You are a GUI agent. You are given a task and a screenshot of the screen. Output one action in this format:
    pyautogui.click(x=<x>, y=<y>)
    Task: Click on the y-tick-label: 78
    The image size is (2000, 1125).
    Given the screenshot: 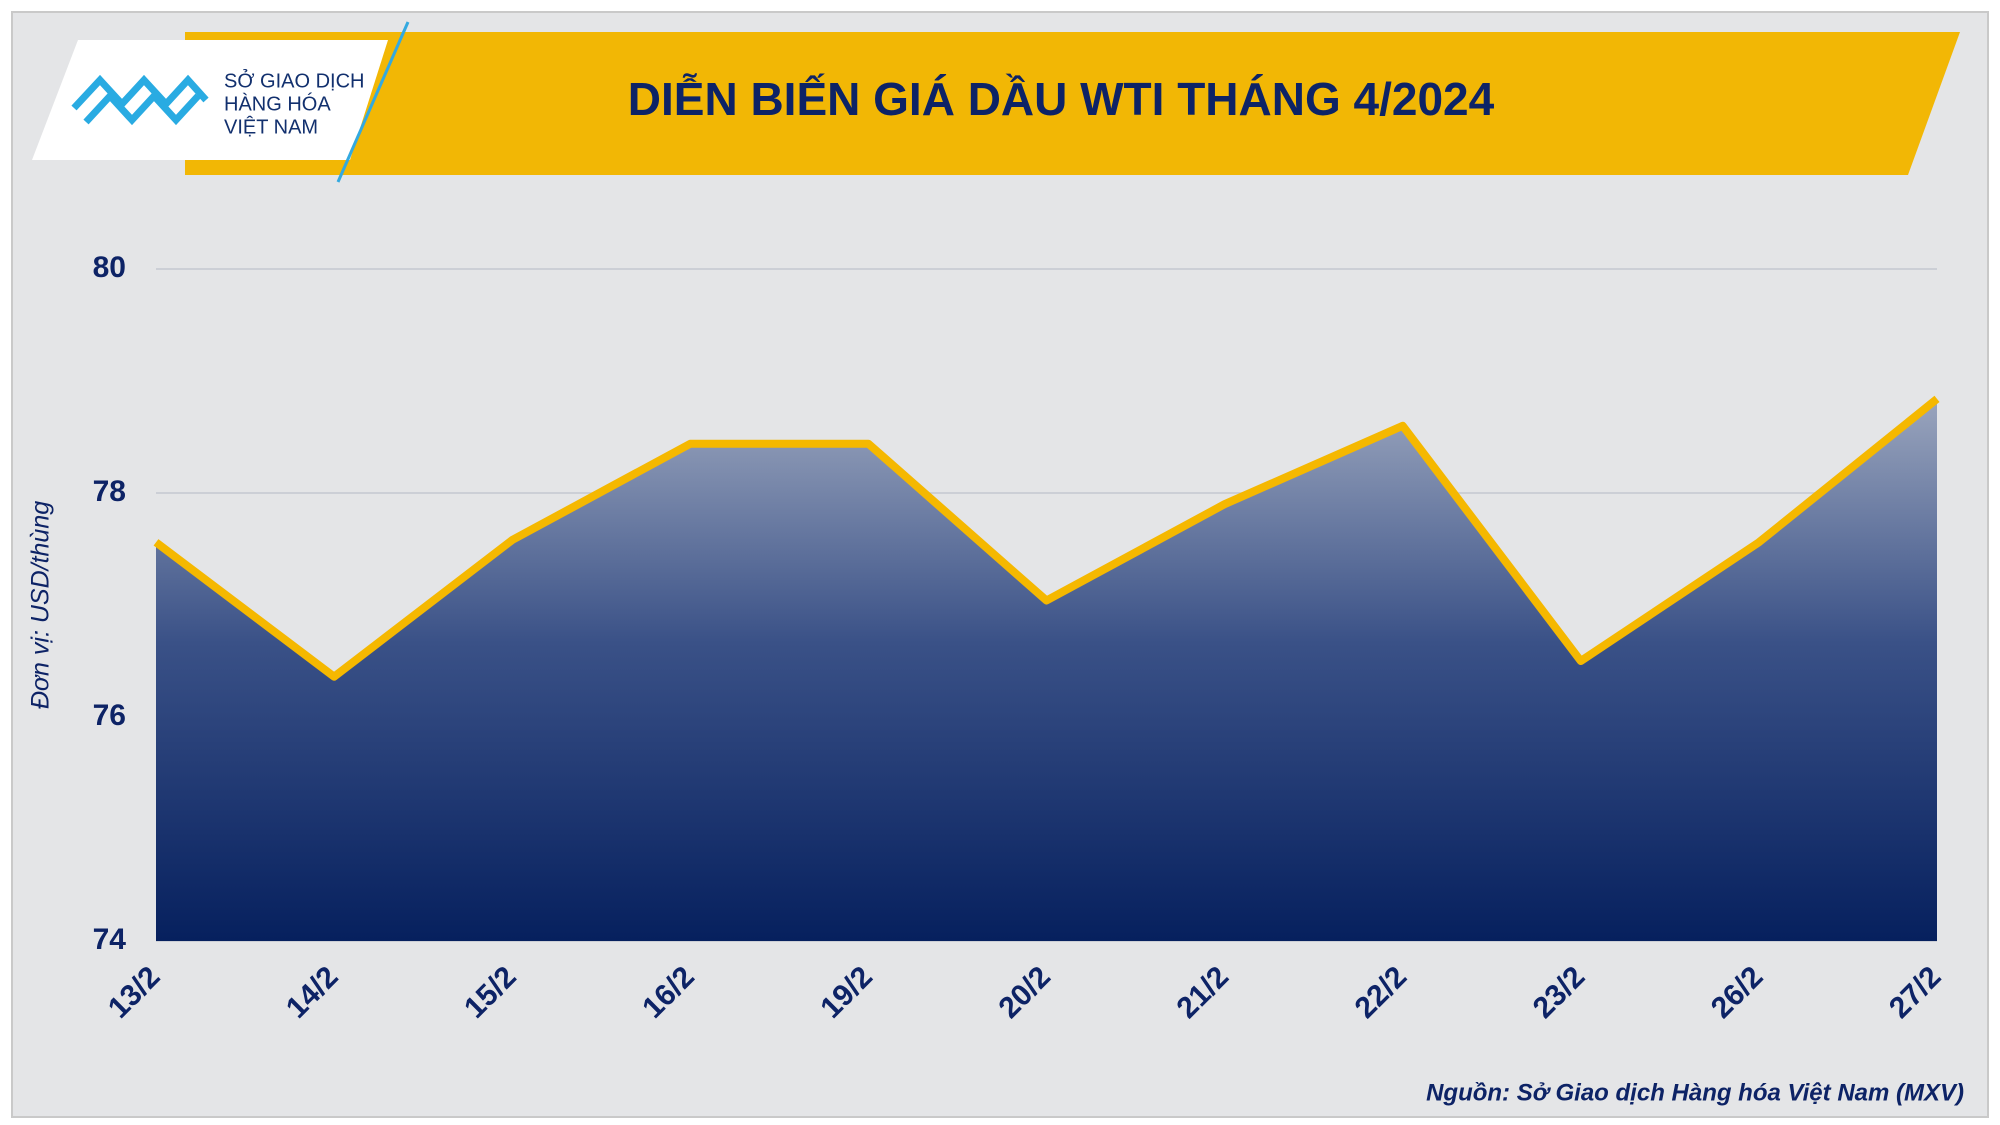 What is the action you would take?
    pyautogui.click(x=109, y=491)
    